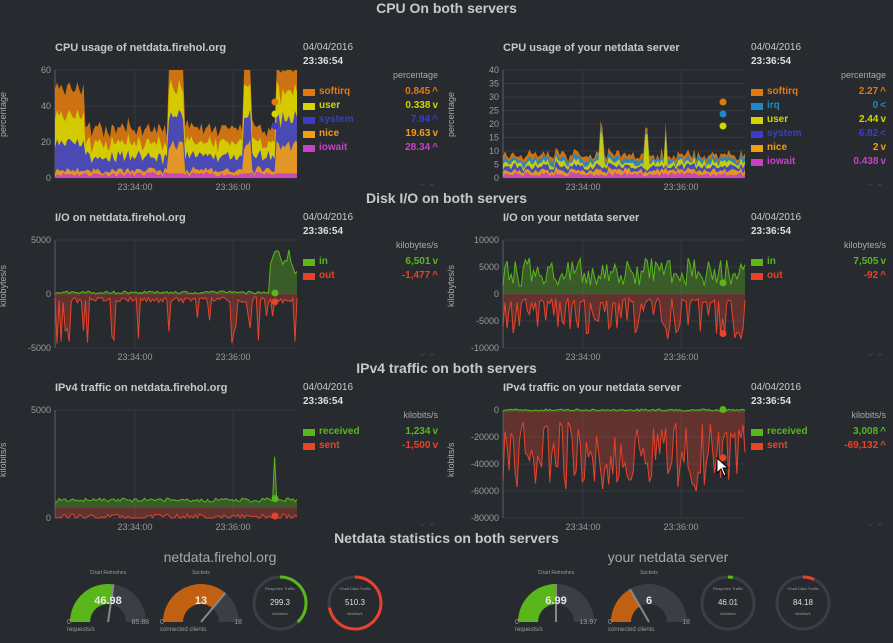 This screenshot has height=643, width=893. Describe the element at coordinates (370, 134) in the screenshot. I see `legend-item-nice: nice 19.63 v` at that location.